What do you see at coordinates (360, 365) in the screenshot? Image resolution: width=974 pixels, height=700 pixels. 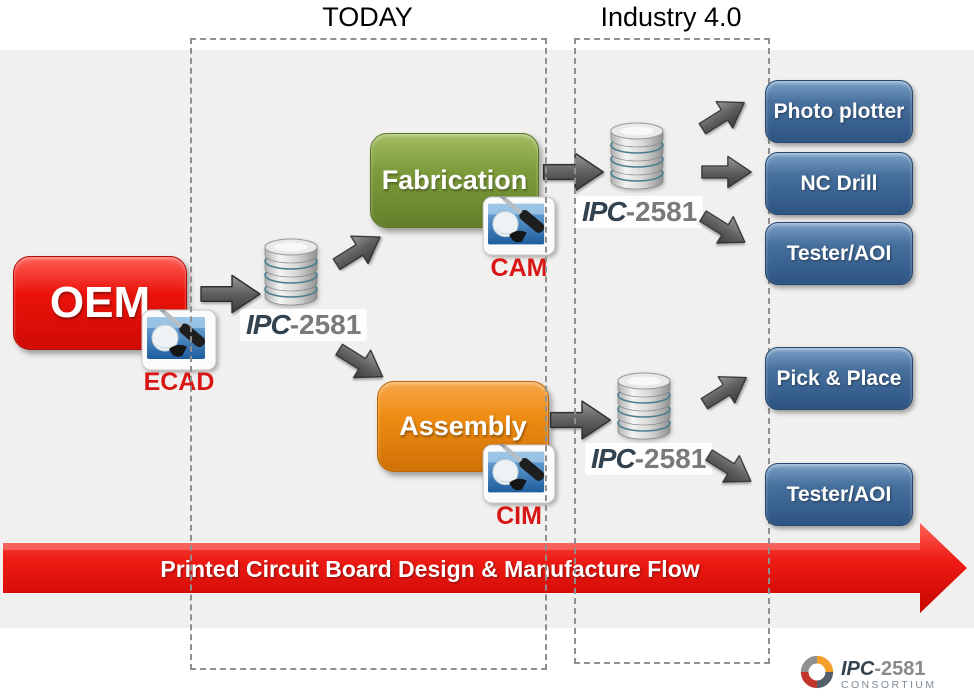 I see `arrow-ipc-to-assembly` at bounding box center [360, 365].